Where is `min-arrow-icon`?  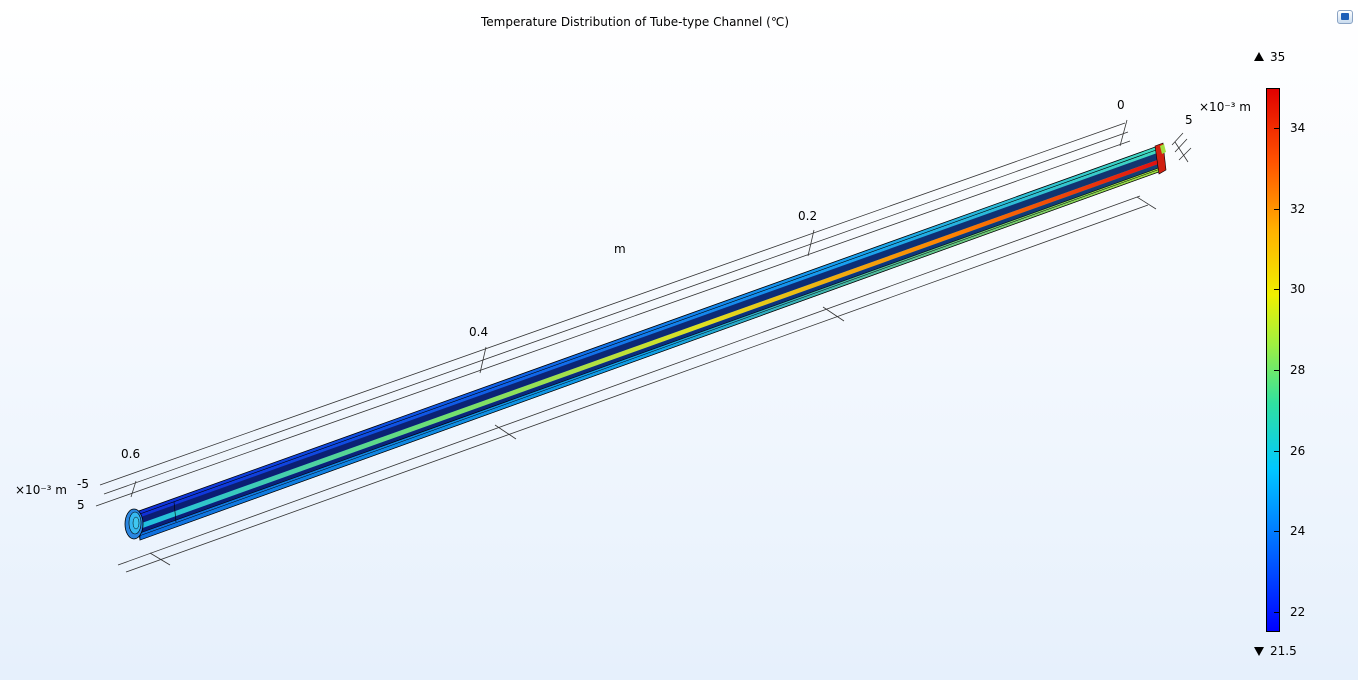 min-arrow-icon is located at coordinates (1259, 651).